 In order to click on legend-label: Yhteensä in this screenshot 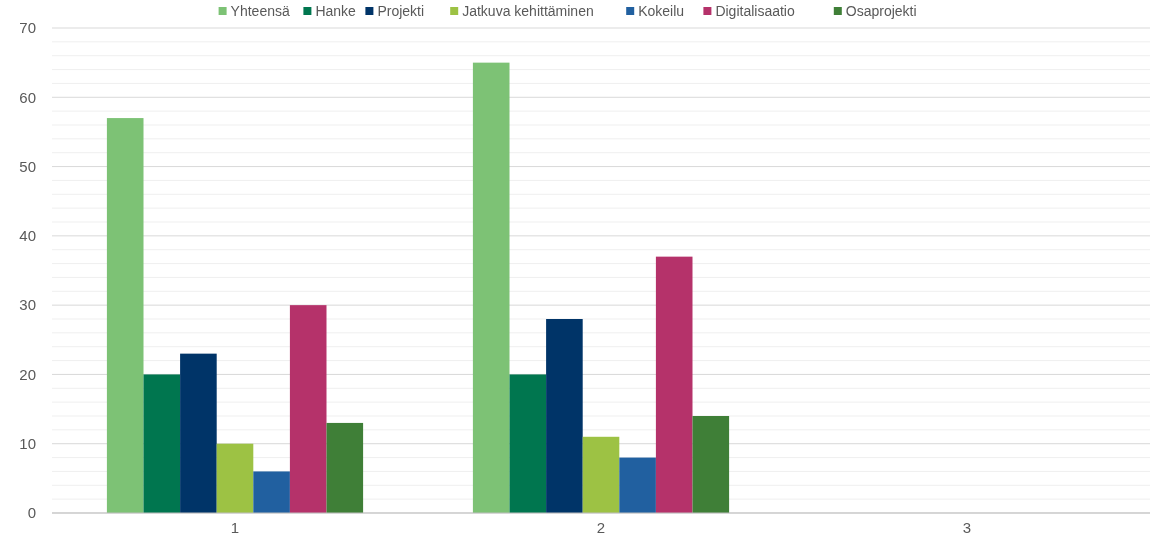, I will do `click(260, 11)`.